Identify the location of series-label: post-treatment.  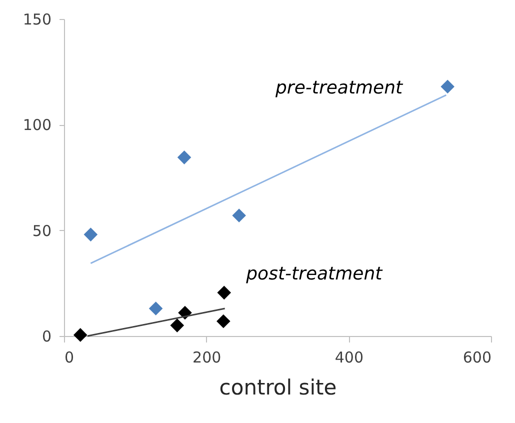
(314, 274).